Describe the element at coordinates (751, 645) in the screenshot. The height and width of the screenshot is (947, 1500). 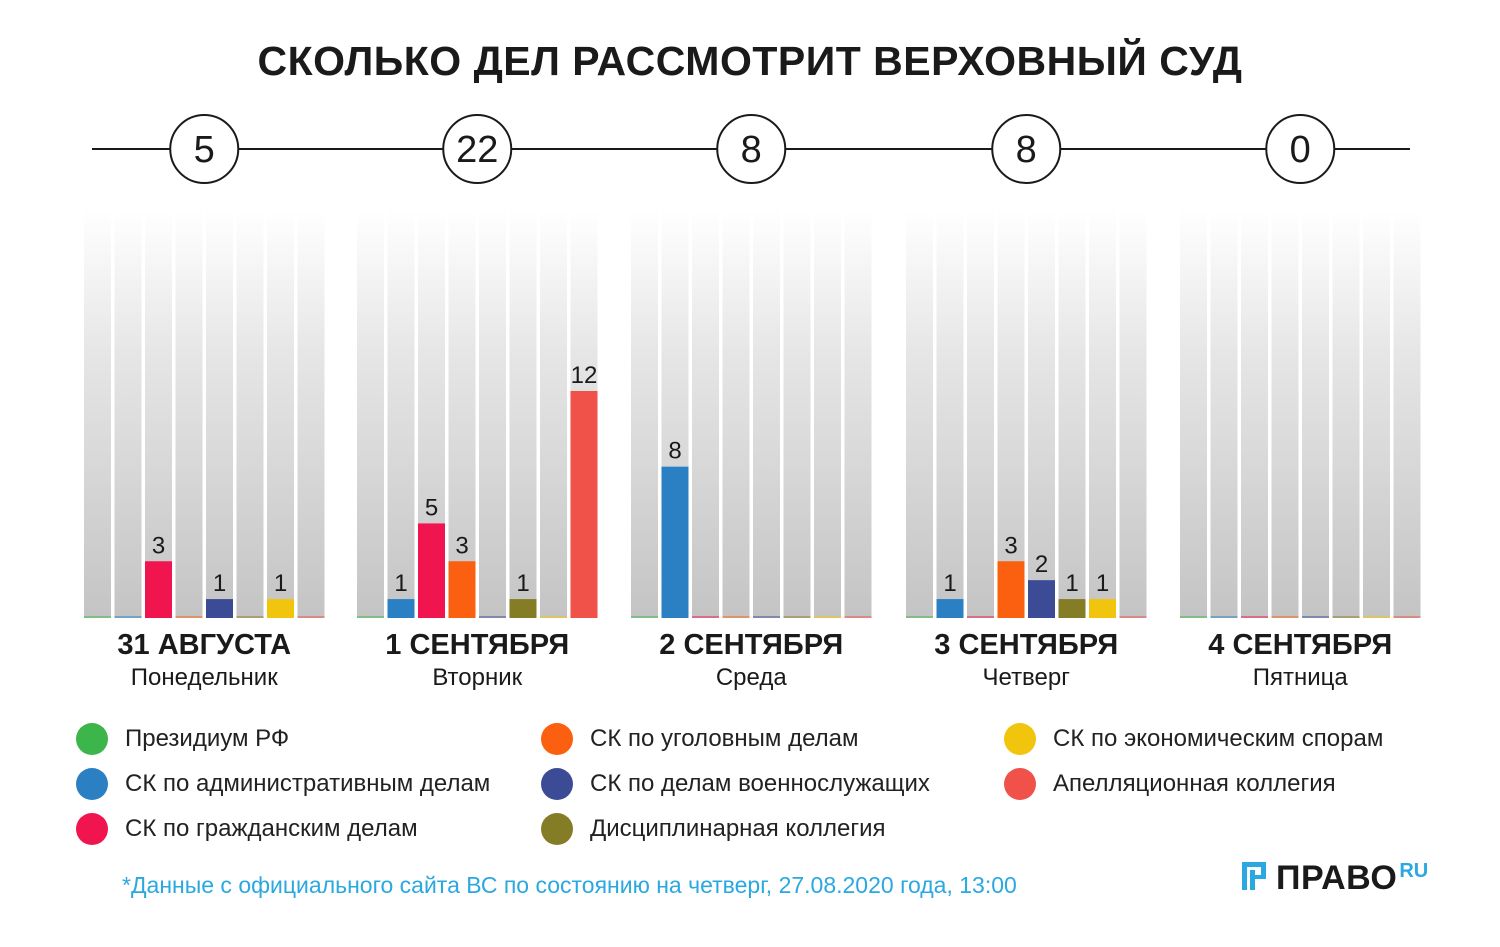
I see `date-label: 2 СЕНТЯБРЯ` at that location.